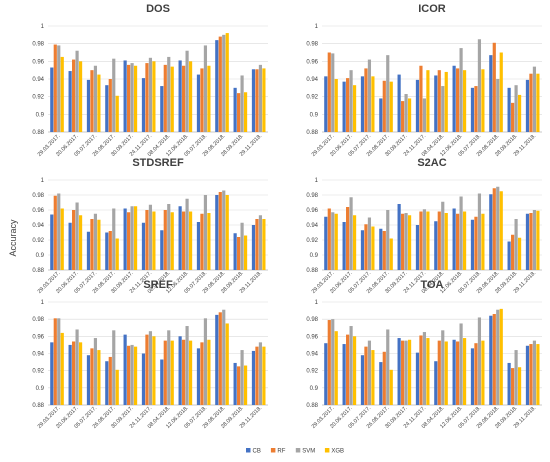  Describe the element at coordinates (334, 451) in the screenshot. I see `legend-item-xgb: XGB` at that location.